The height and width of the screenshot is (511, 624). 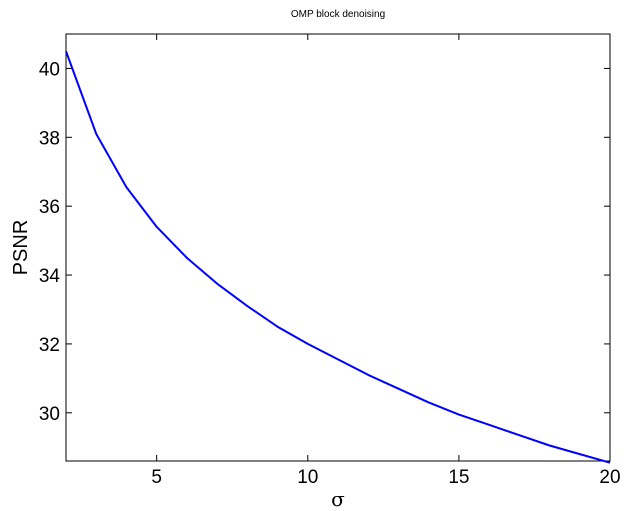 I want to click on y-tick-label: 40, so click(x=49, y=69).